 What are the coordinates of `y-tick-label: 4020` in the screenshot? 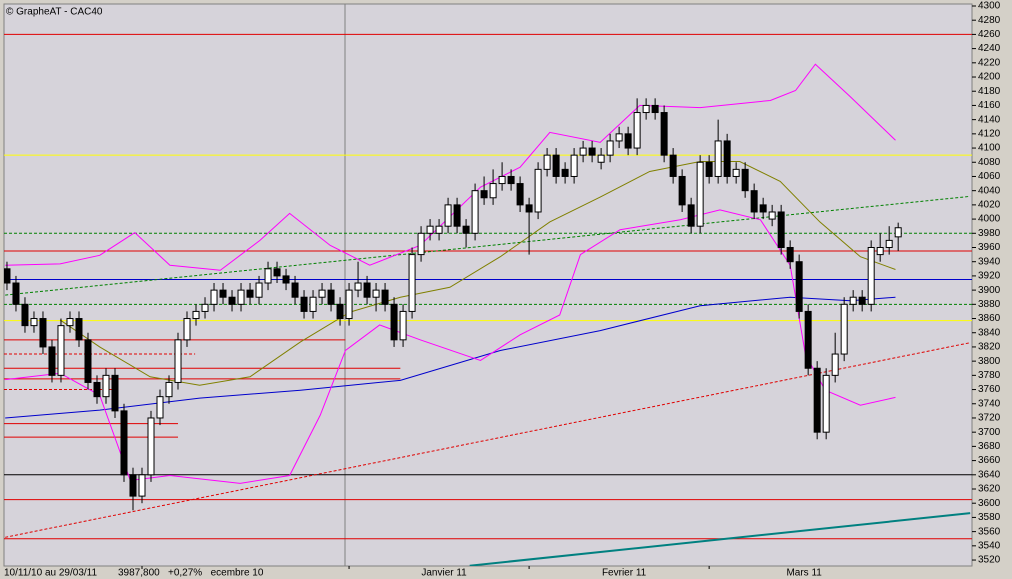 It's located at (989, 205).